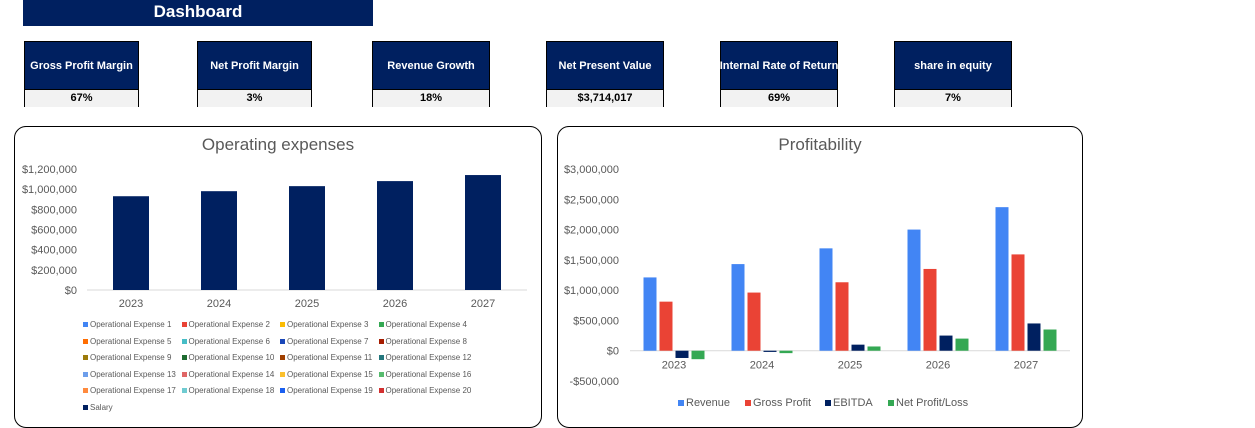 Image resolution: width=1255 pixels, height=428 pixels. I want to click on legend-item: Operational Expense 5, so click(127, 341).